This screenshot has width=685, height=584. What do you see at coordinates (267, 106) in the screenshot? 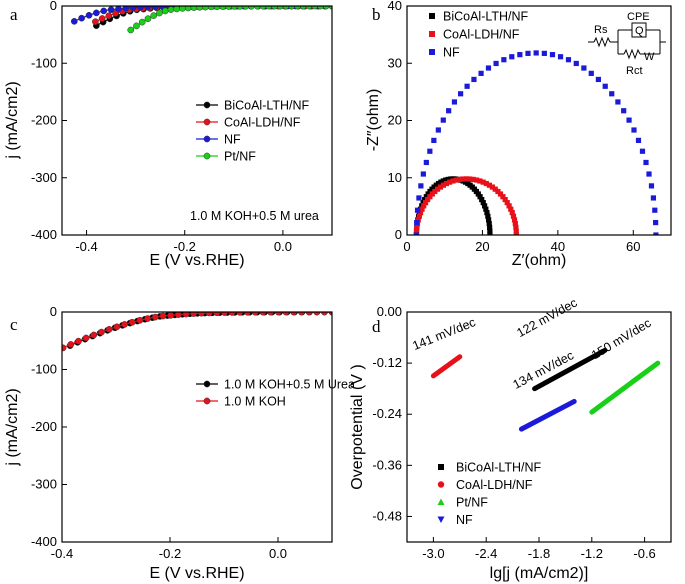
I see `legend-label: BiCoAl-LTH/NF` at bounding box center [267, 106].